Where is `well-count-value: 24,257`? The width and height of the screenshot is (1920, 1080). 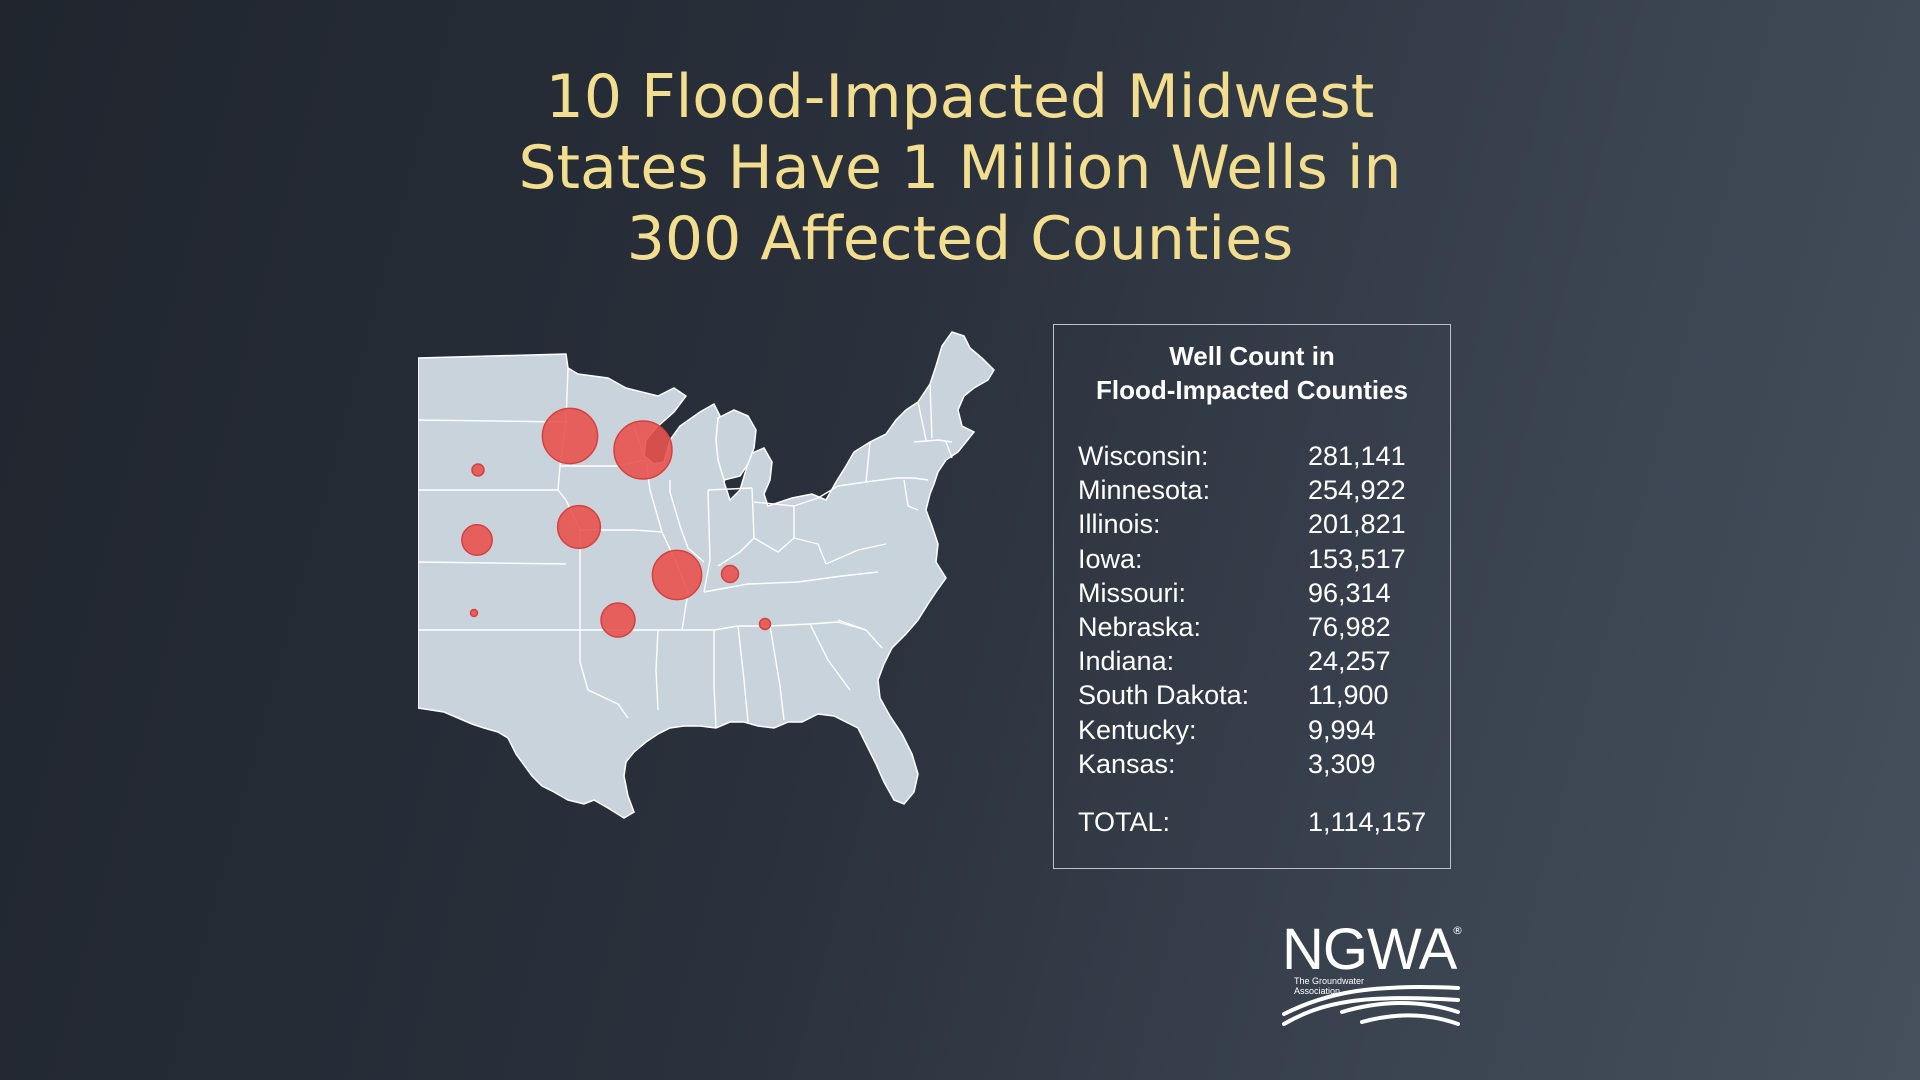 well-count-value: 24,257 is located at coordinates (1349, 661).